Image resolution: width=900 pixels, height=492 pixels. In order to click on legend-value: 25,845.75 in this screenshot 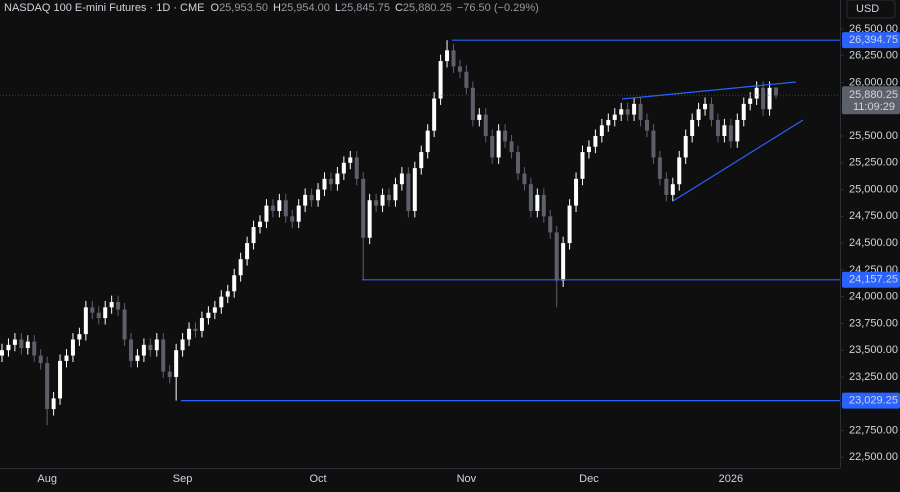, I will do `click(365, 8)`.